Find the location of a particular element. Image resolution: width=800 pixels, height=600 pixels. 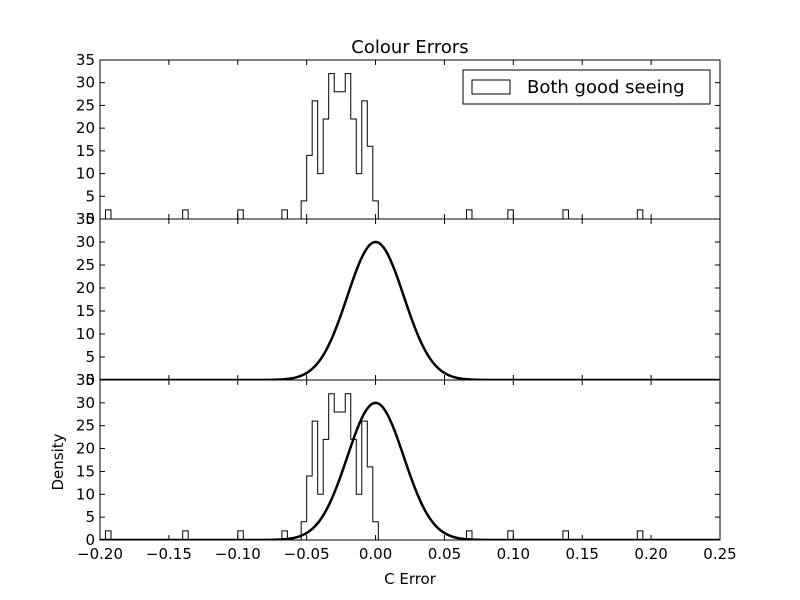

chart-title: Colour Errors is located at coordinates (409, 47).